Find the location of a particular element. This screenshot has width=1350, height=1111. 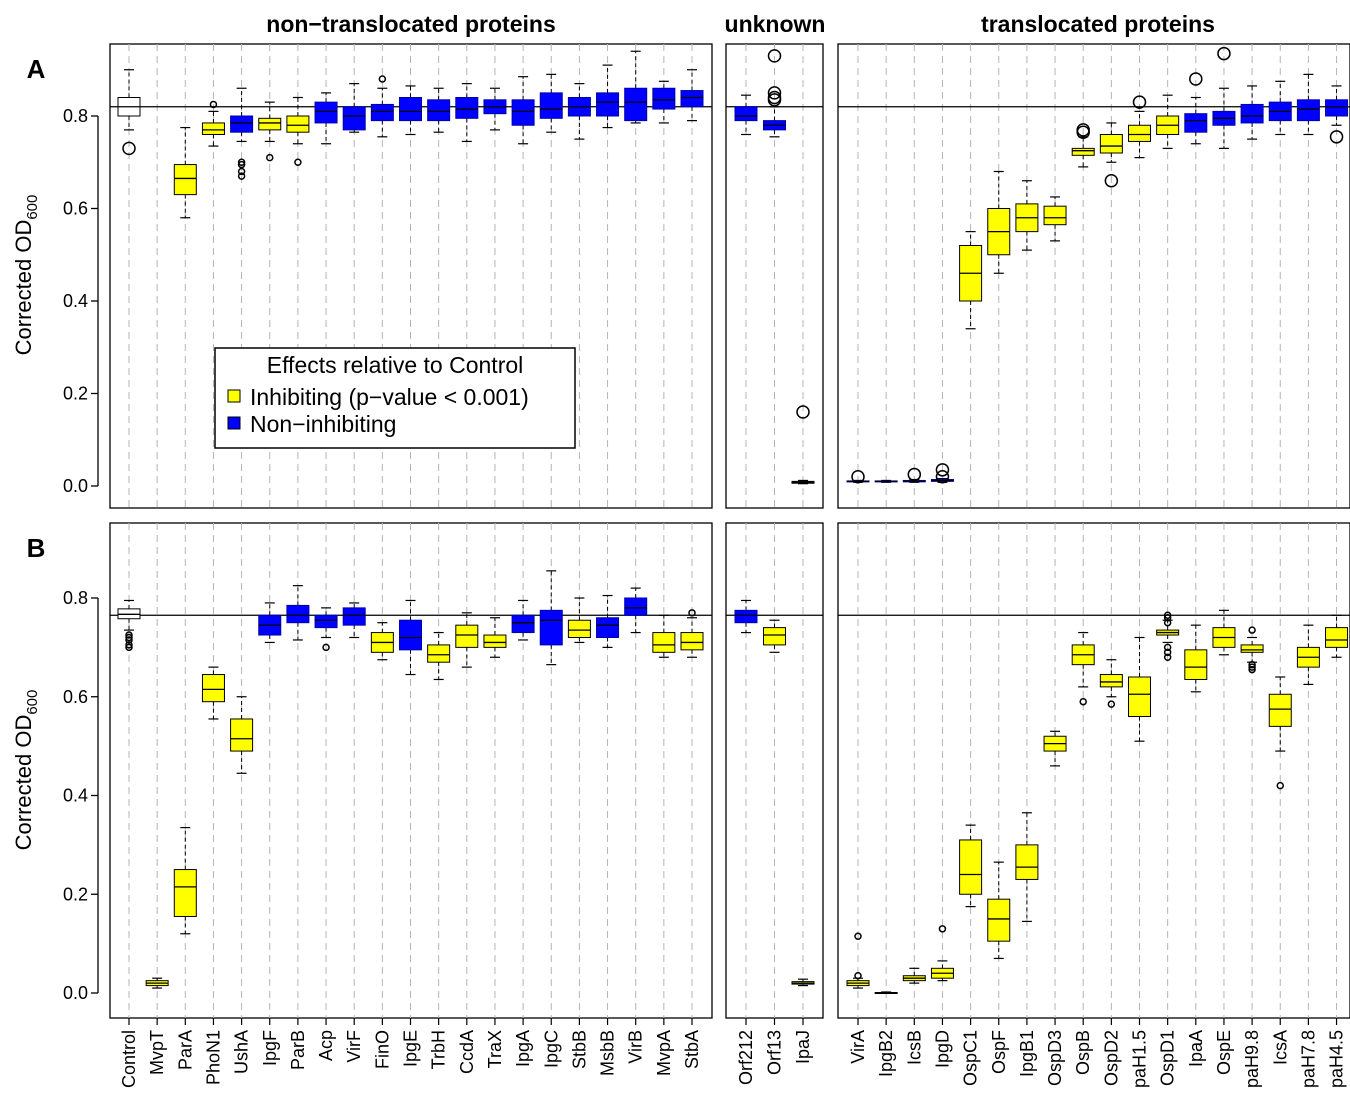

category-label: IpaA is located at coordinates (1196, 1048).